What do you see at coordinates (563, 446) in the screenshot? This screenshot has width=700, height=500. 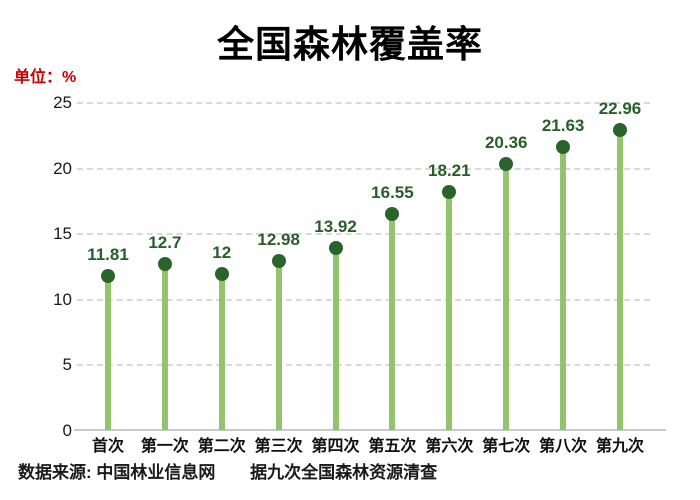 I see `x-axis-category-label: 第八次` at bounding box center [563, 446].